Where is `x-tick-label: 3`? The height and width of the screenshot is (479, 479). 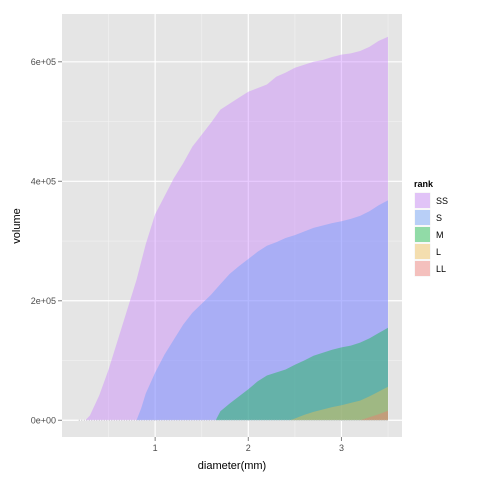 x-tick-label: 3 is located at coordinates (341, 448).